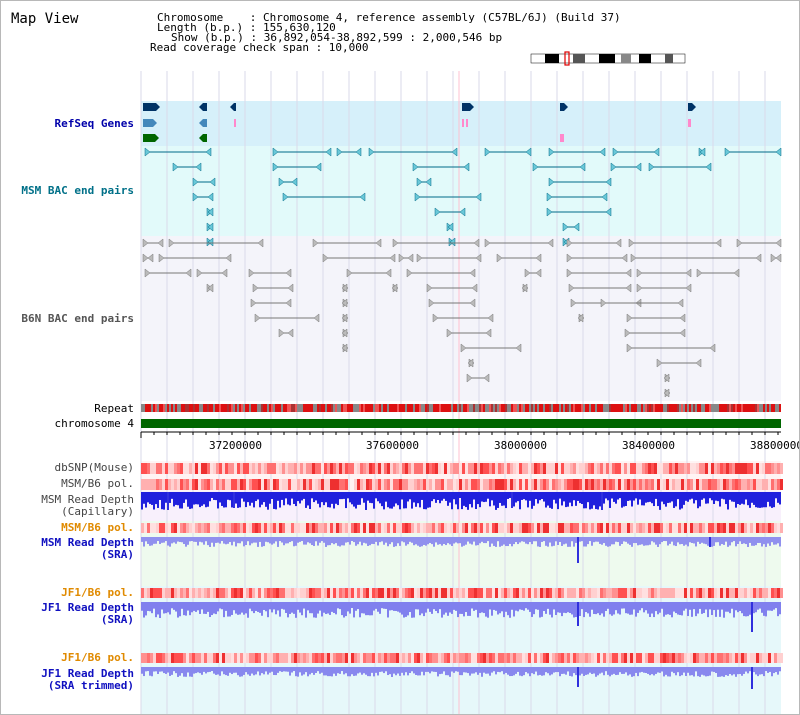 The width and height of the screenshot is (800, 715). What do you see at coordinates (117, 554) in the screenshot?
I see `track-label-msm-sra: (SRA)` at bounding box center [117, 554].